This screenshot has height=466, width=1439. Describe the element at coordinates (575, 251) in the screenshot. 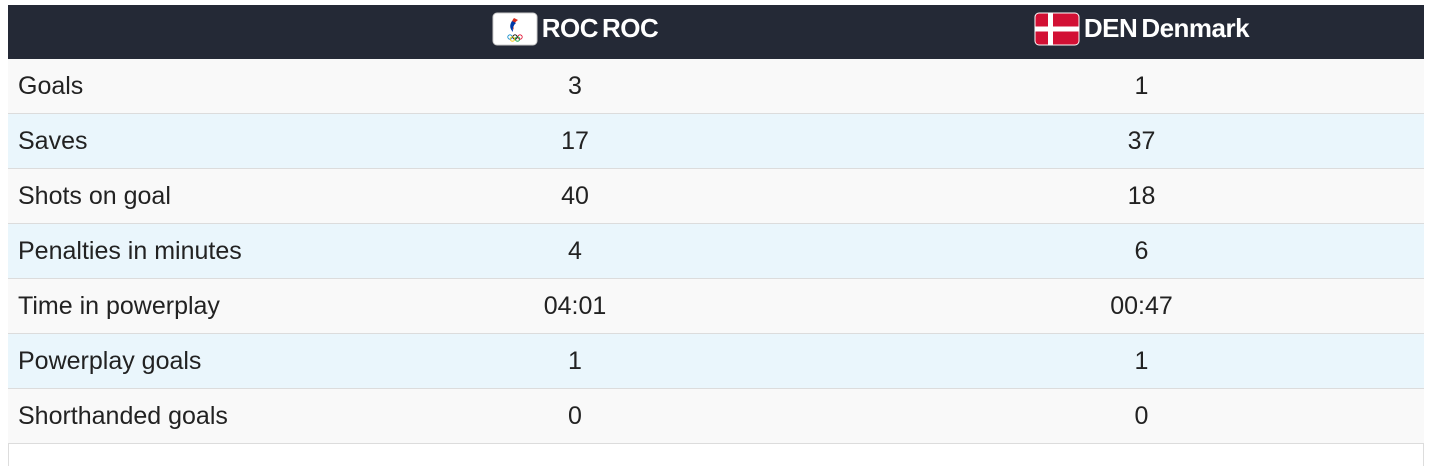

I see `stat-value: 4` at that location.